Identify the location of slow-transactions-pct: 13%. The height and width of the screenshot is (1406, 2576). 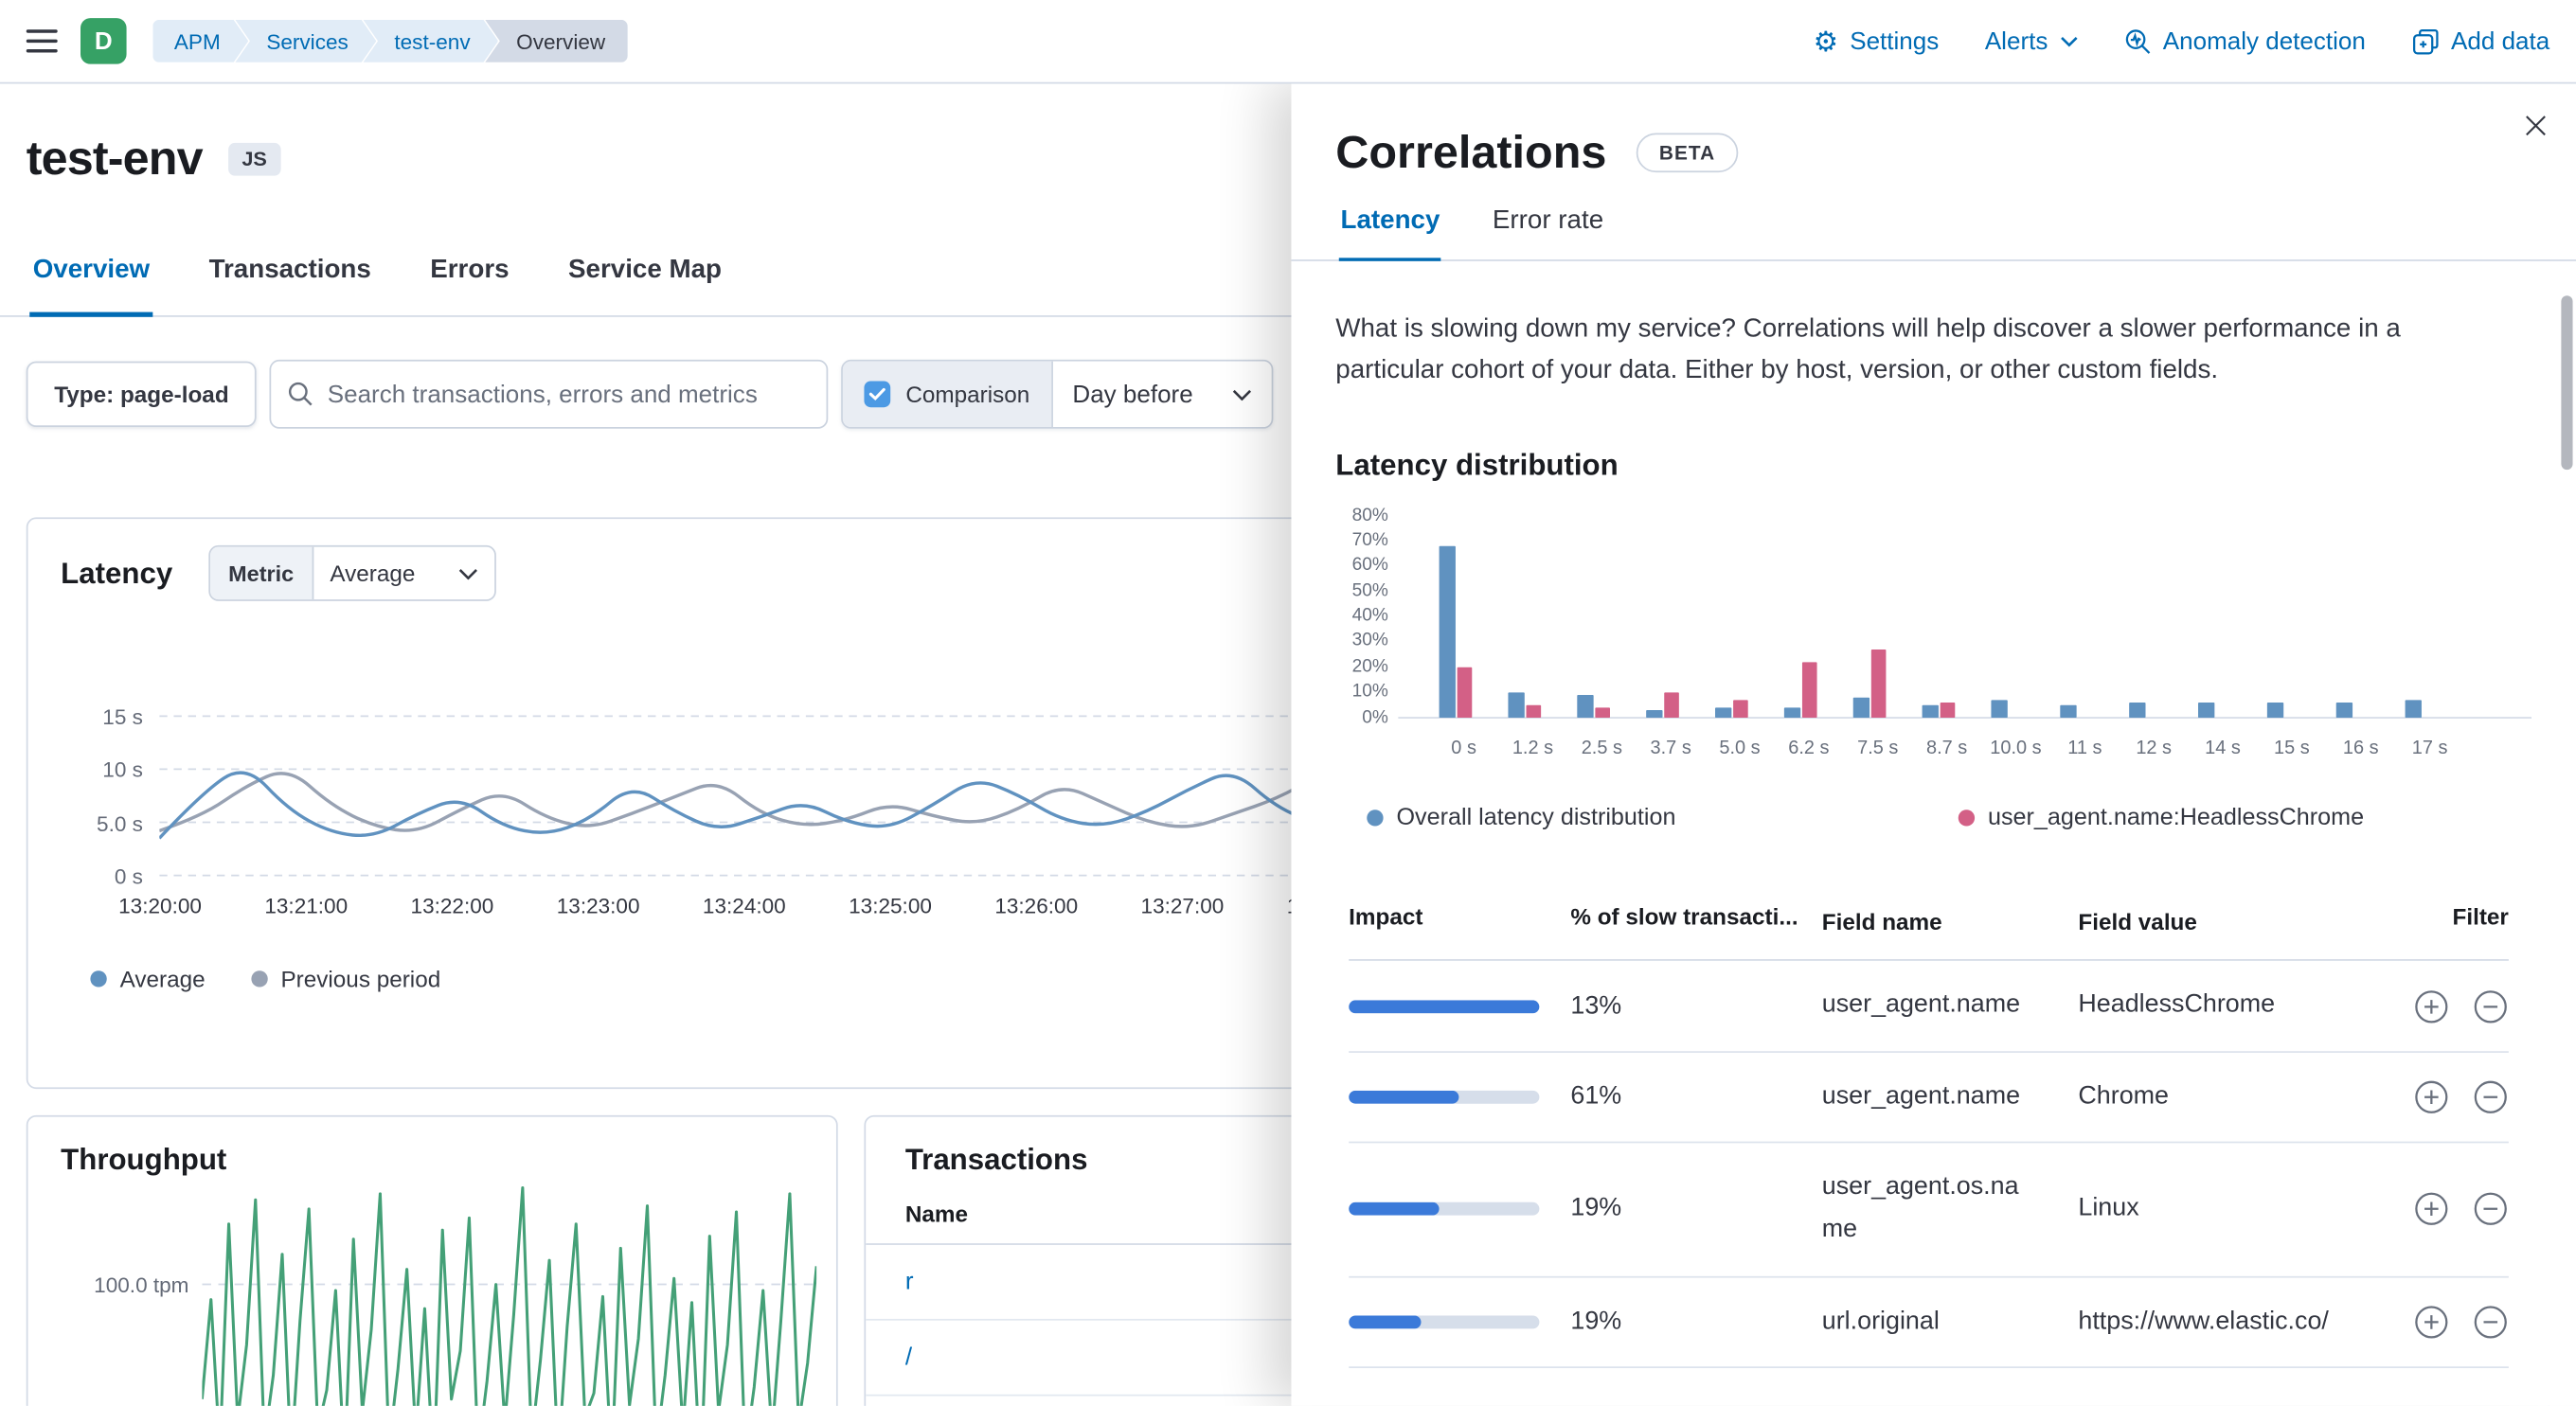
(1596, 1005).